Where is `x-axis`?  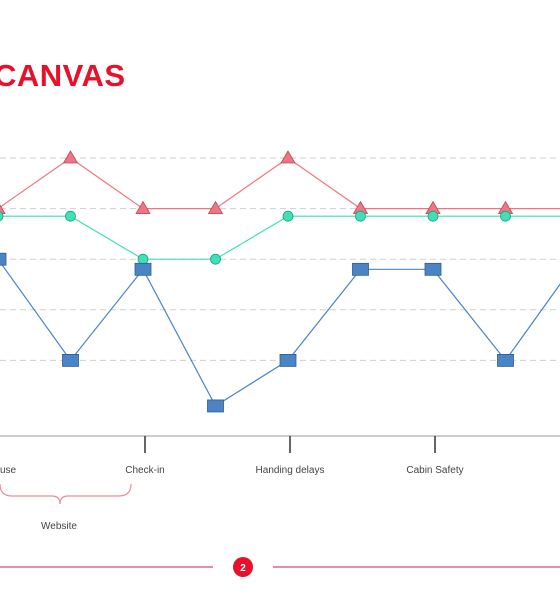 x-axis is located at coordinates (280, 444).